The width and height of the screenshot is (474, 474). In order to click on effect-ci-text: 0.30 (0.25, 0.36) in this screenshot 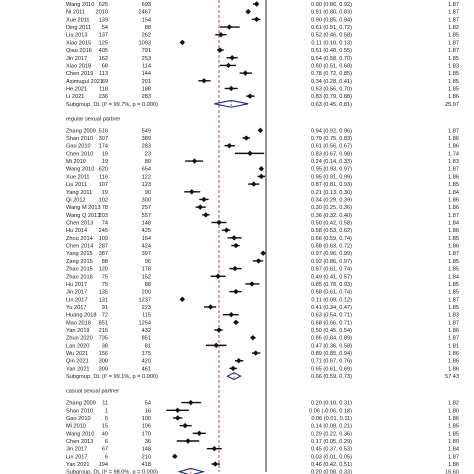, I will do `click(331, 208)`.